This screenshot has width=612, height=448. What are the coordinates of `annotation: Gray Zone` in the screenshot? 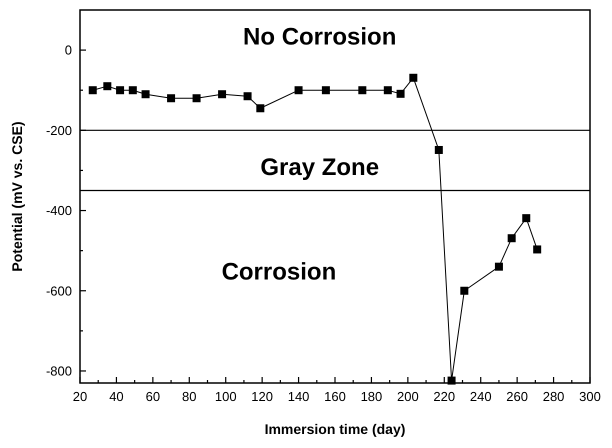 It's located at (320, 168).